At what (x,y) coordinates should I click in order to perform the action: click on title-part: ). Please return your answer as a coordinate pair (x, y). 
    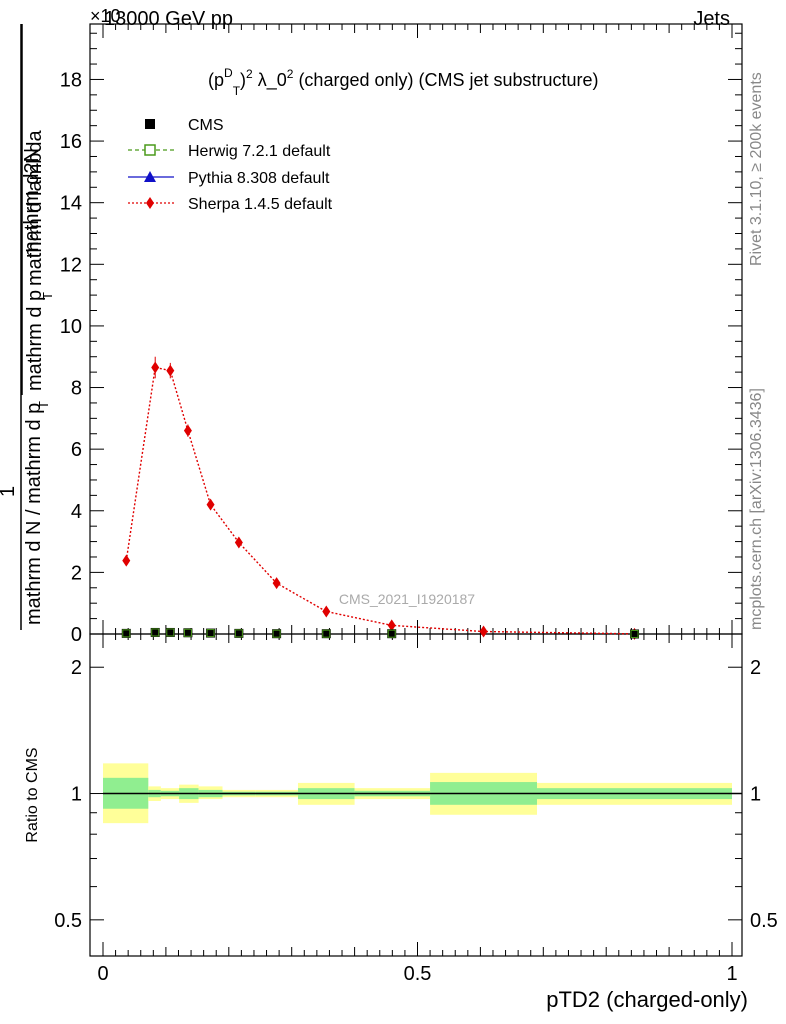
    Looking at the image, I should click on (243, 80).